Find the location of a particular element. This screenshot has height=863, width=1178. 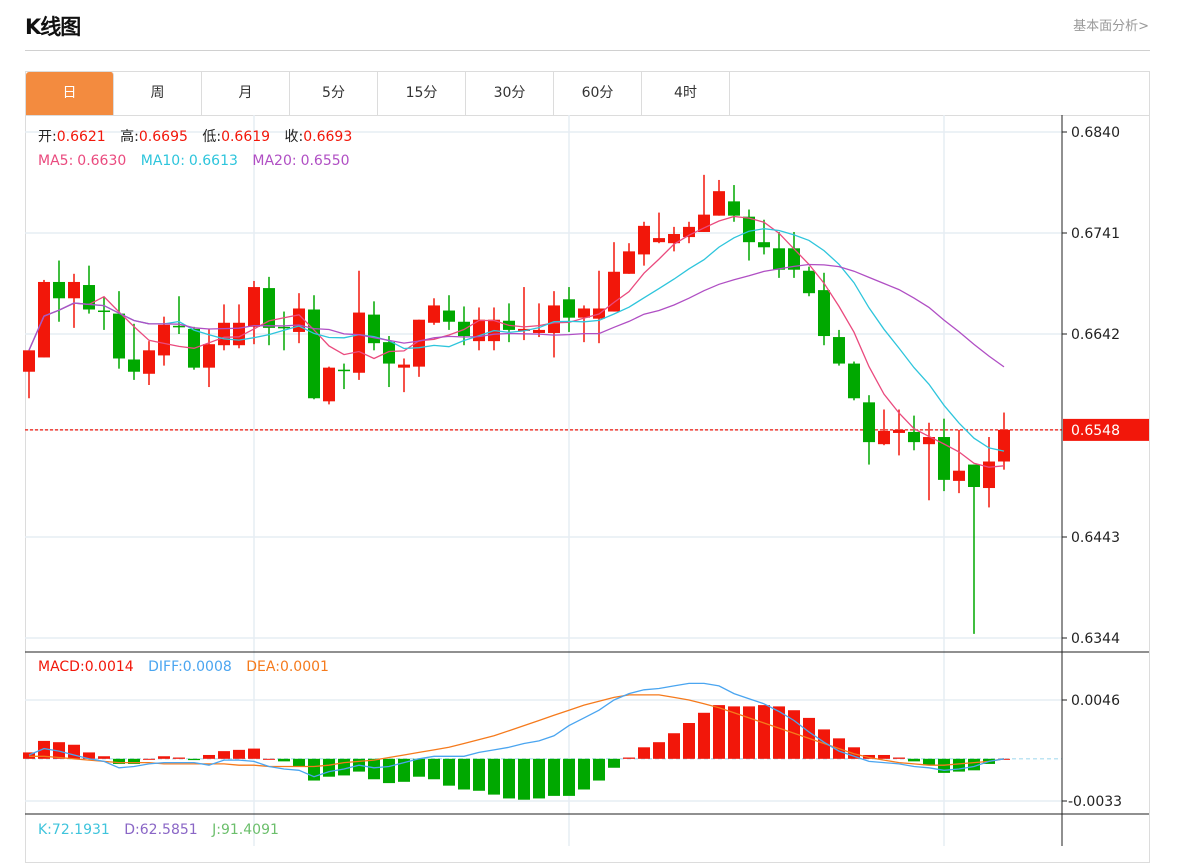

period-tabs: 日 周 月 5分 15分 30分 60分 4时 is located at coordinates (587, 94).